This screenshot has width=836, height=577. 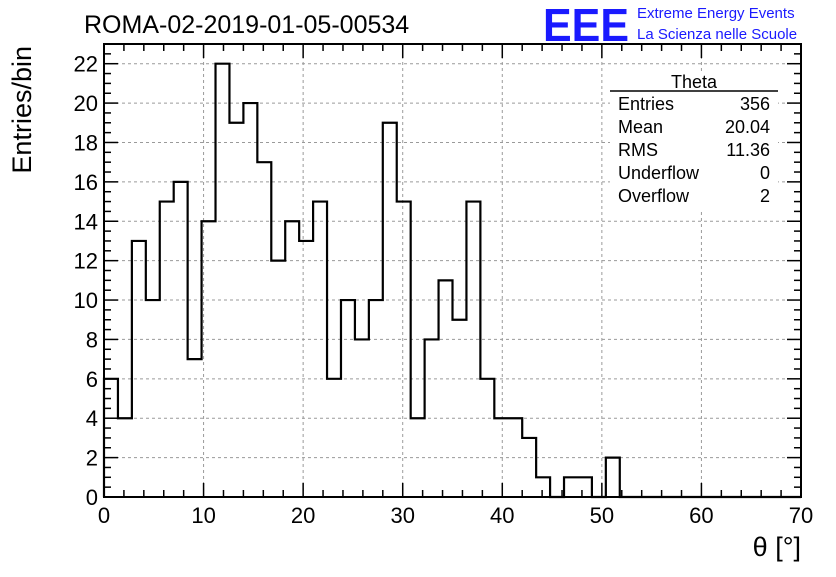 I want to click on y-tick-label: 12, so click(x=86, y=261).